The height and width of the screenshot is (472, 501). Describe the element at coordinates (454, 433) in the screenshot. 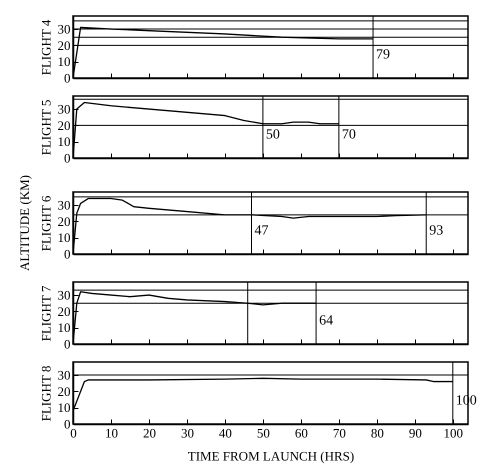

I see `x-tick-label: 100` at that location.